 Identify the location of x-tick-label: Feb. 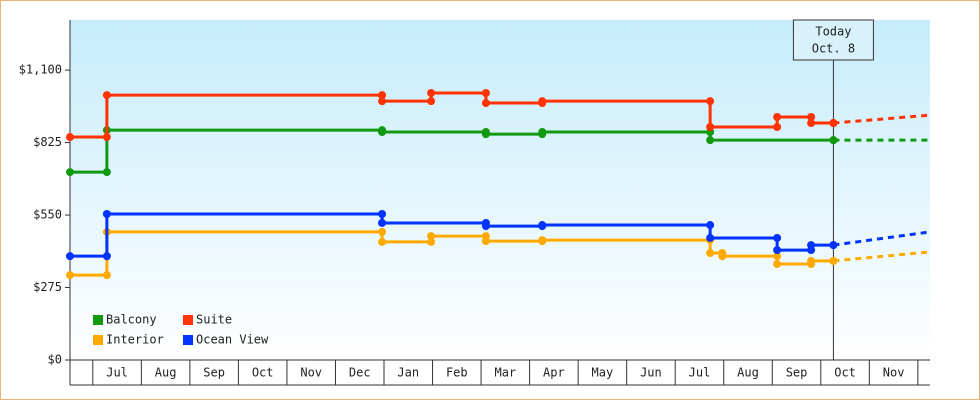
(457, 373).